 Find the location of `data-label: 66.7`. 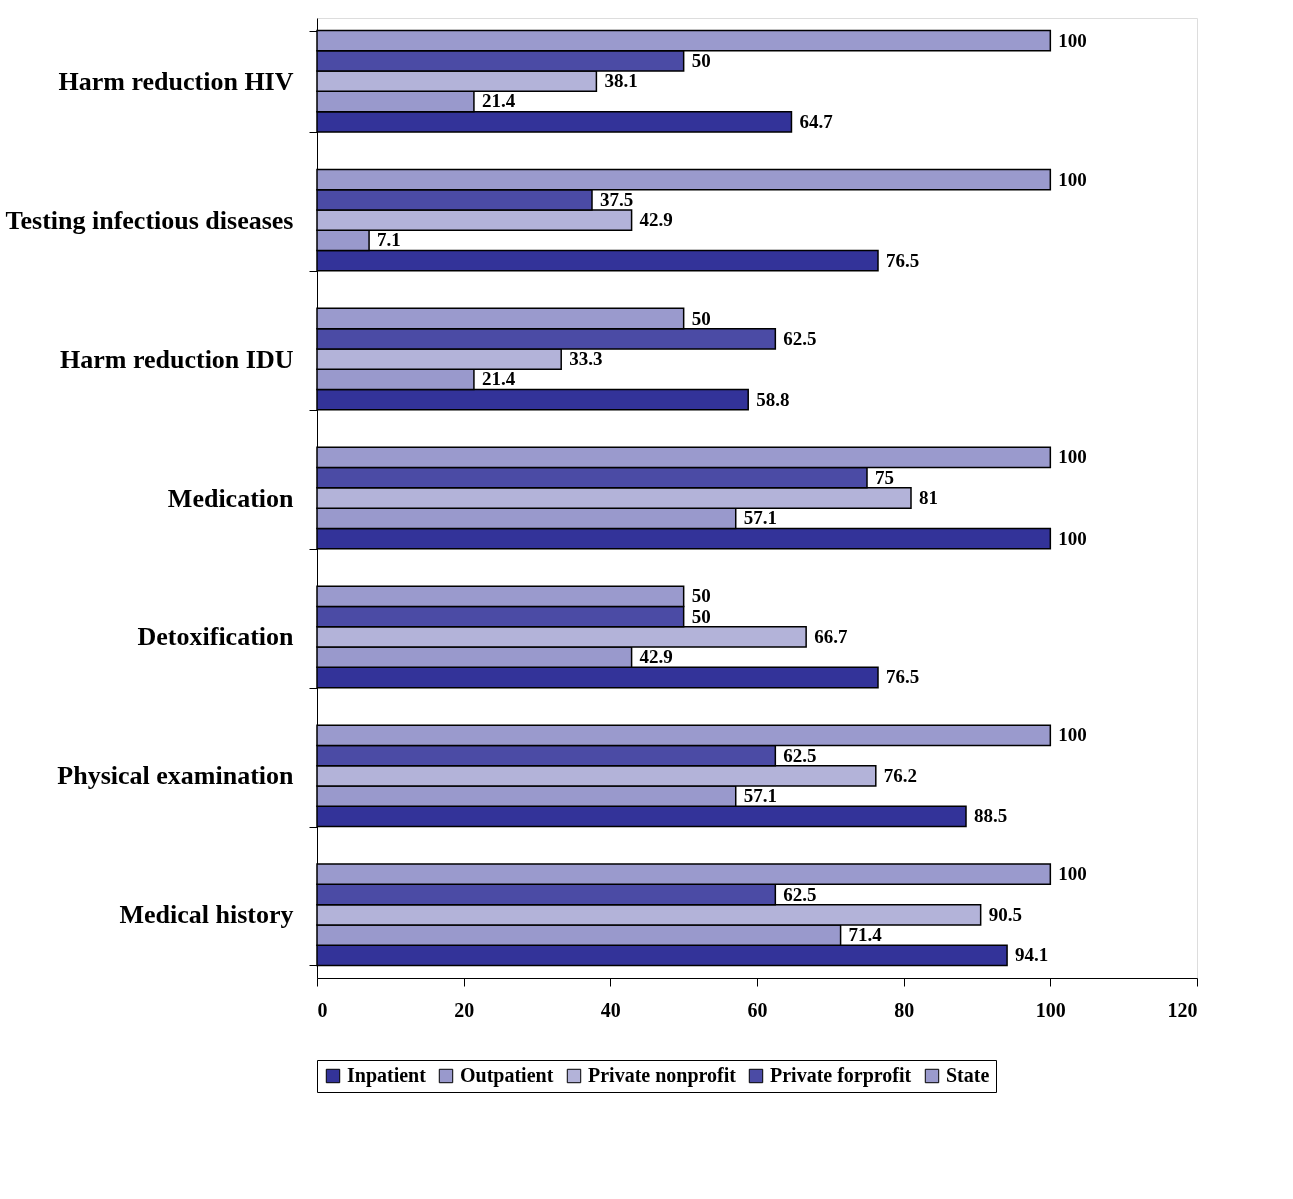

data-label: 66.7 is located at coordinates (831, 636).